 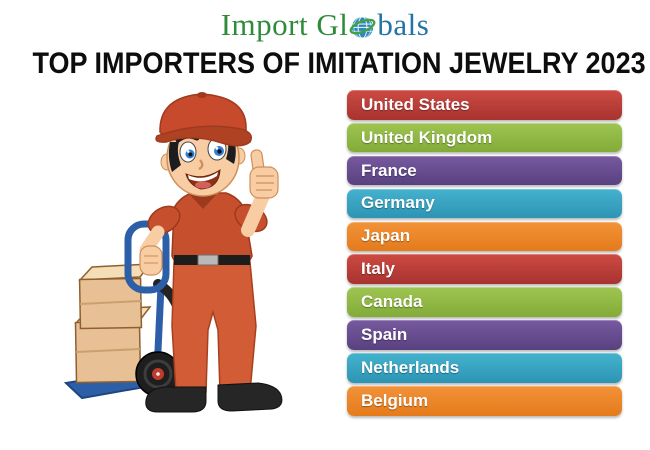 What do you see at coordinates (484, 269) in the screenshot?
I see `bar-italy: Italy` at bounding box center [484, 269].